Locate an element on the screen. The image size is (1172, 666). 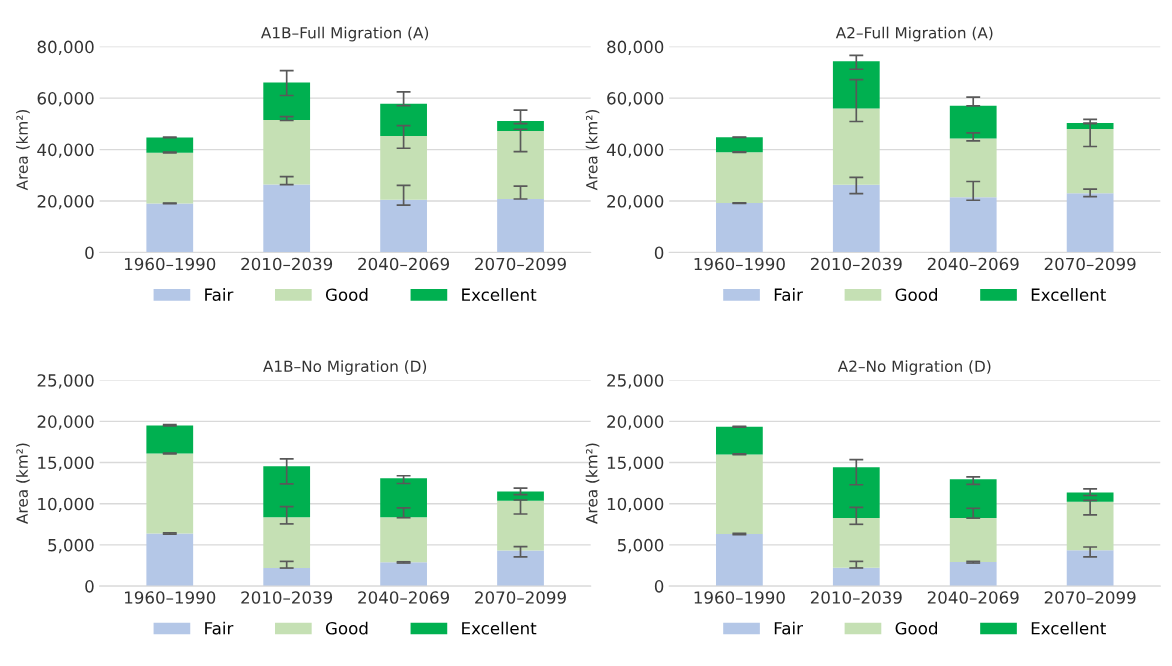
chart-title: A1B–Full Migration (A) is located at coordinates (345, 34).